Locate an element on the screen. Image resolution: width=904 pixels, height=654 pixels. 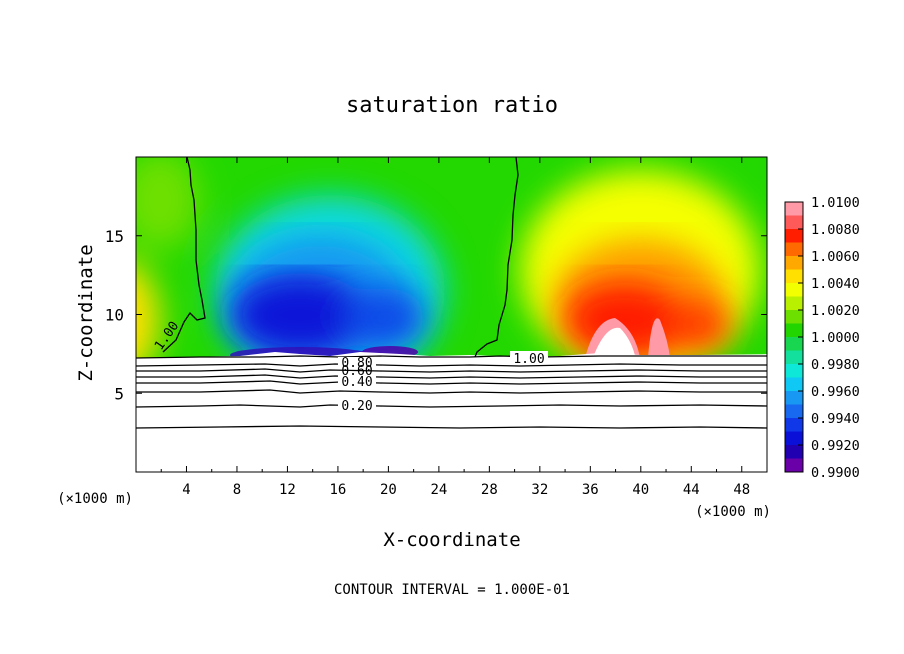
x-tick-label: 8 is located at coordinates (237, 490).